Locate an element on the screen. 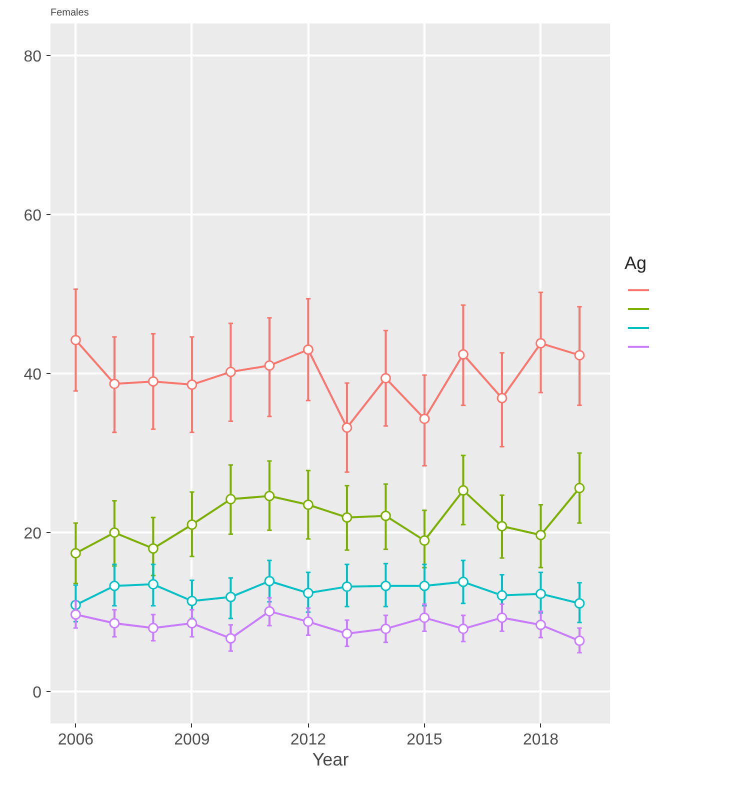  y-tick-label: 40 is located at coordinates (33, 375).